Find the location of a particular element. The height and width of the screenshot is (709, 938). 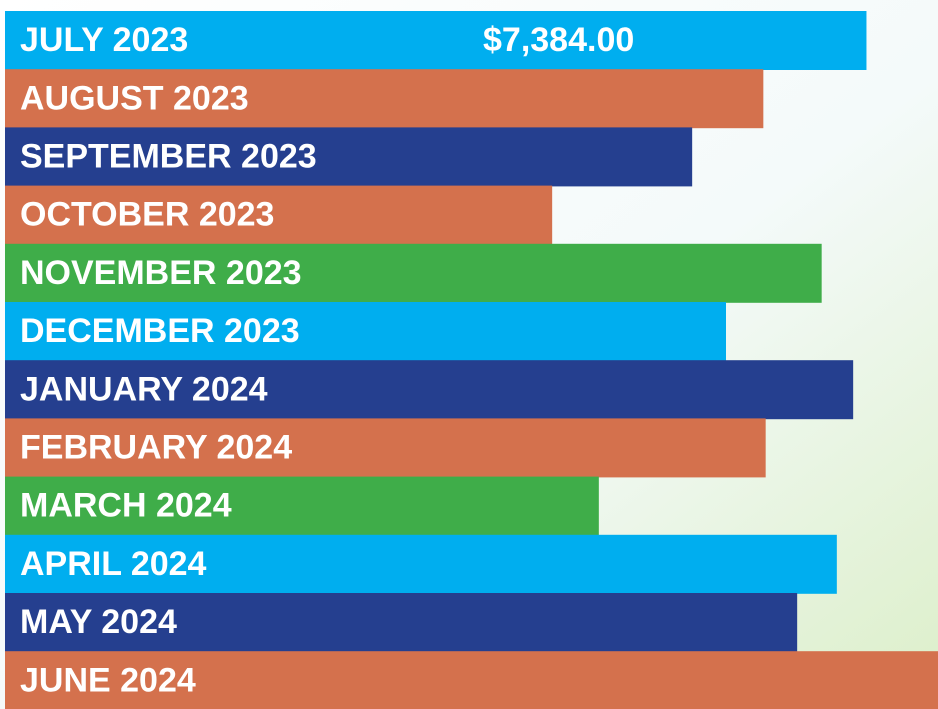

bar-label: MARCH 2024 is located at coordinates (126, 506).